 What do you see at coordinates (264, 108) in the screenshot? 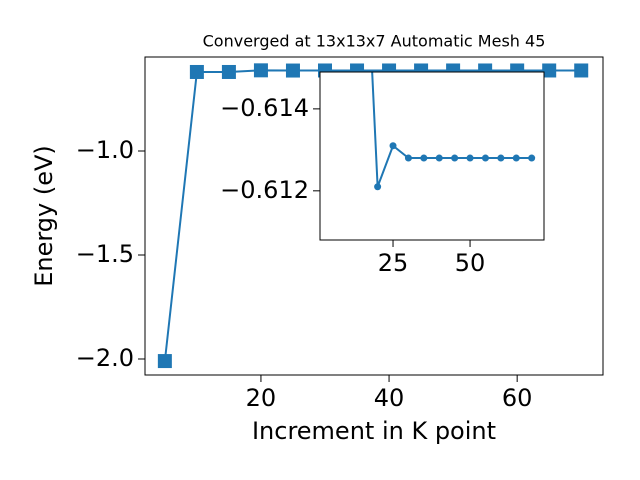
I see `y-tick-label: −0.614` at bounding box center [264, 108].